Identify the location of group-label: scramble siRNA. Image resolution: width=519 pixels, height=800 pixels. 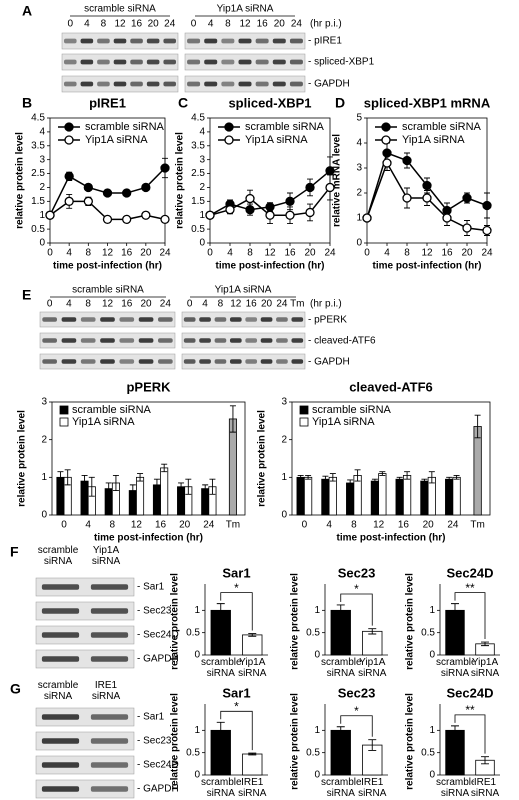
(108, 290).